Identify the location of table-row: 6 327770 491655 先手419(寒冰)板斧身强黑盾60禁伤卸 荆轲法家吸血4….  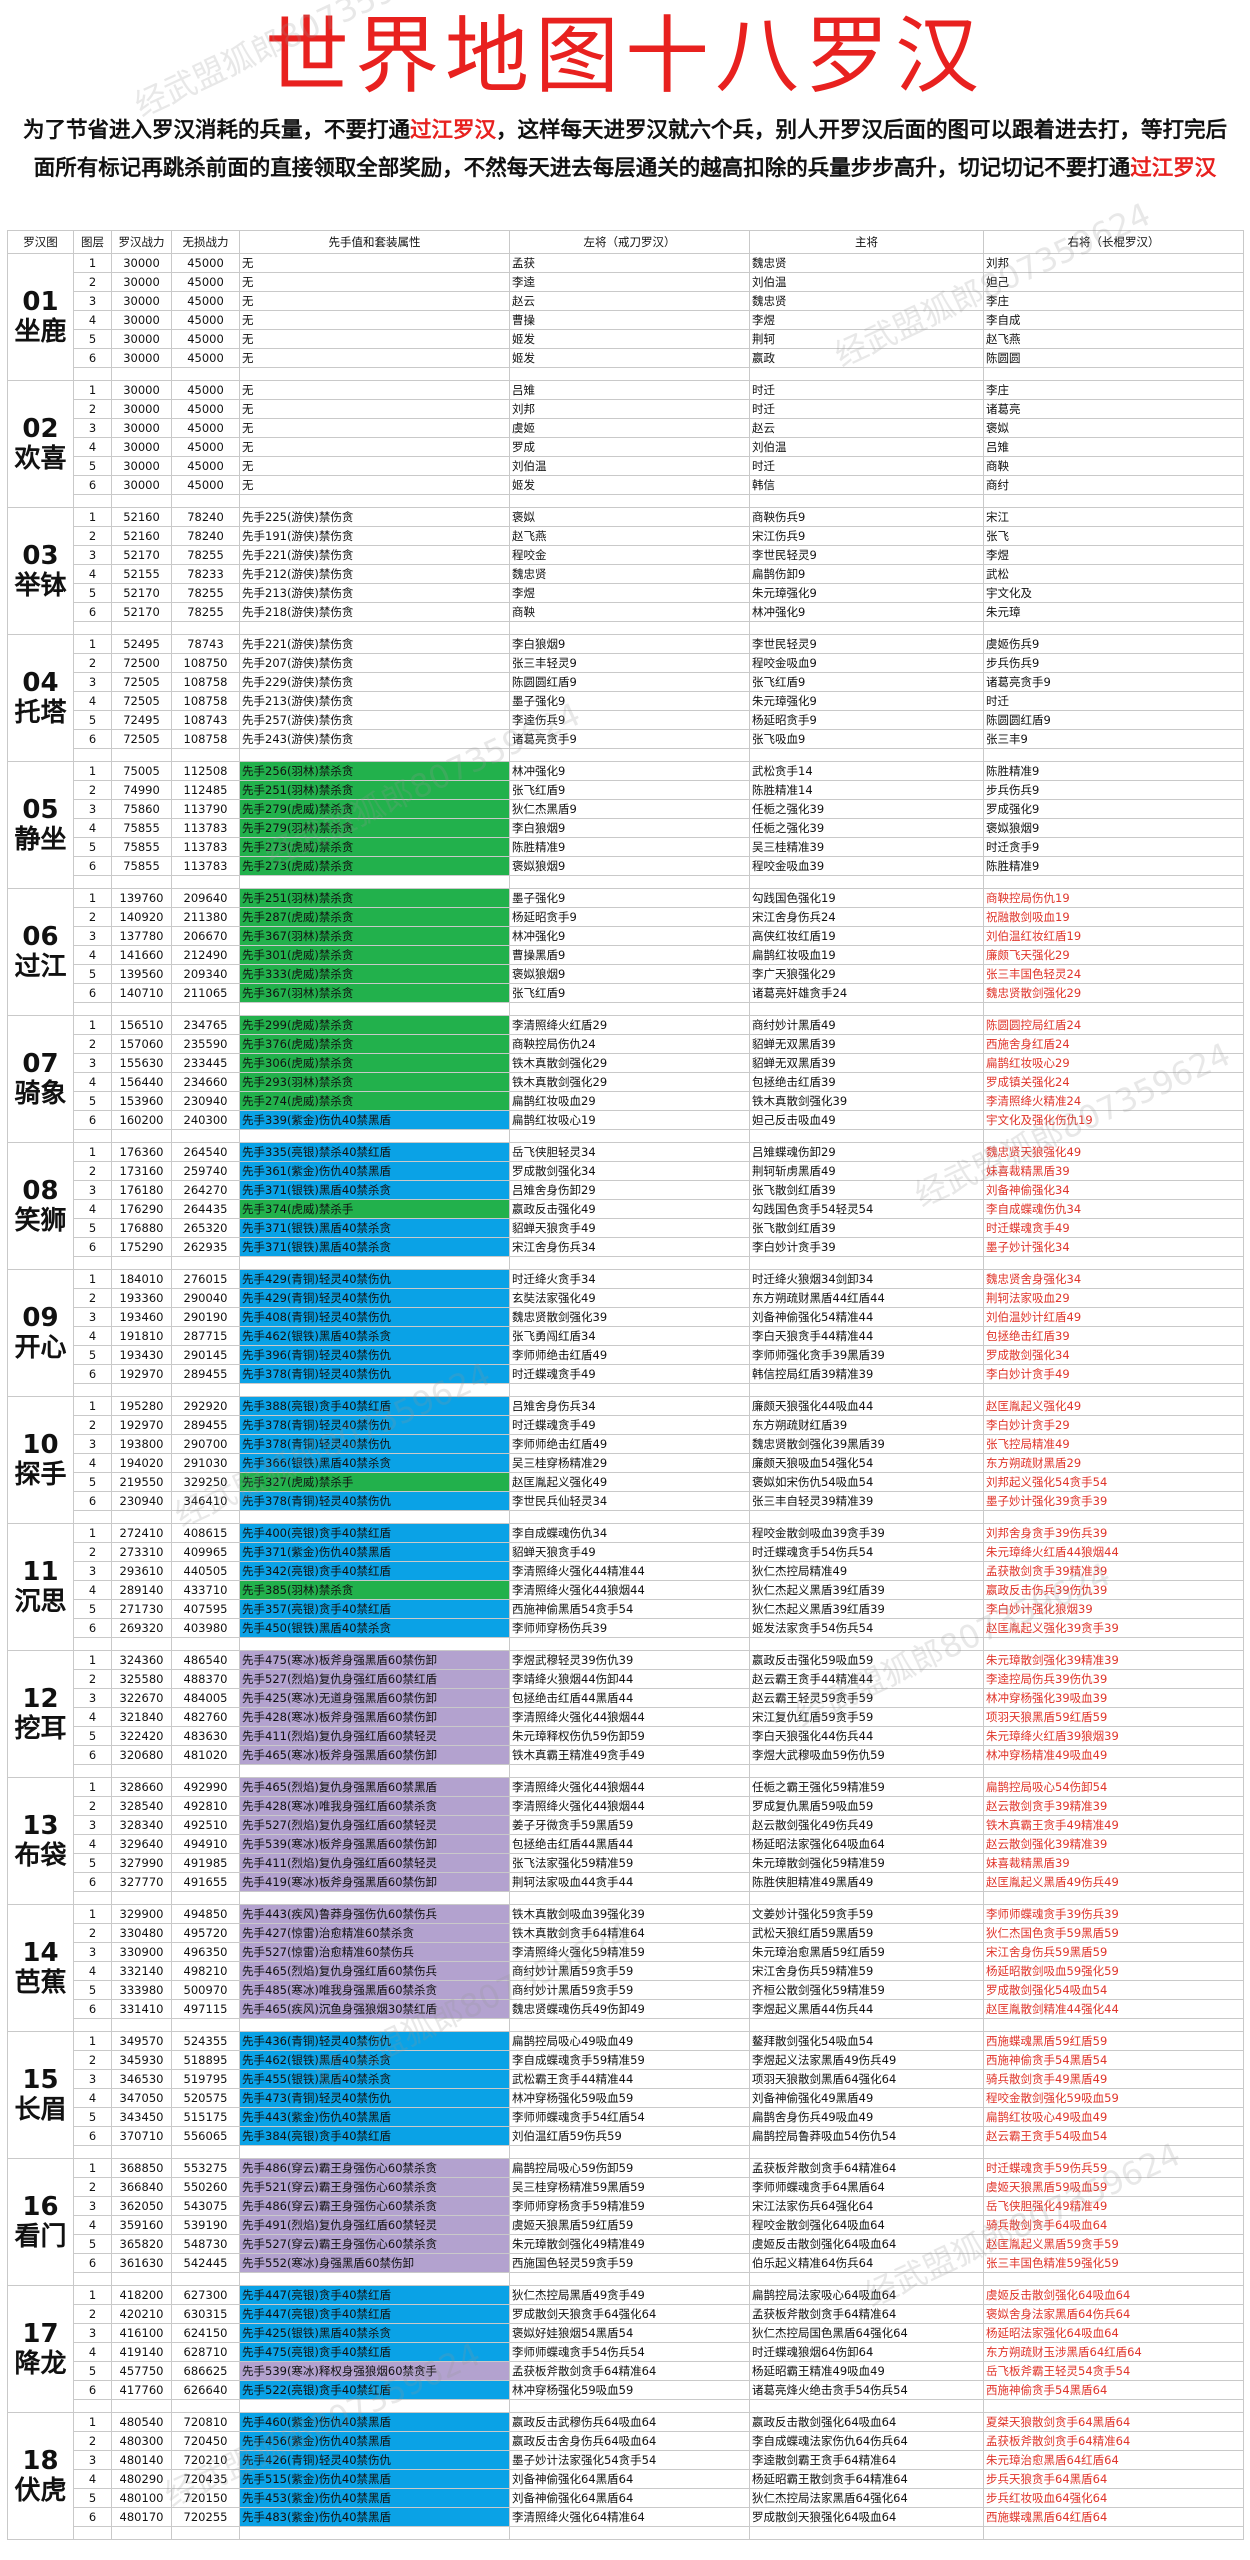
(626, 1882).